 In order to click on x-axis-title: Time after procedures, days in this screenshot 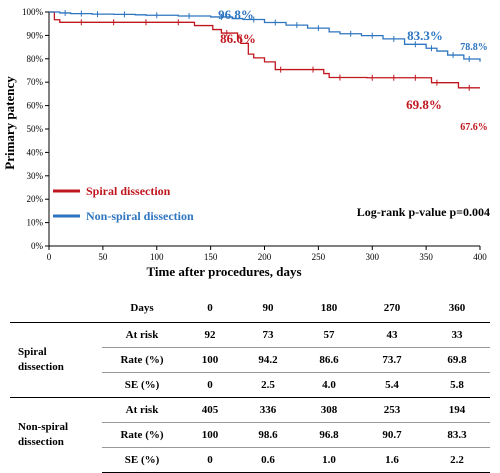, I will do `click(223, 271)`.